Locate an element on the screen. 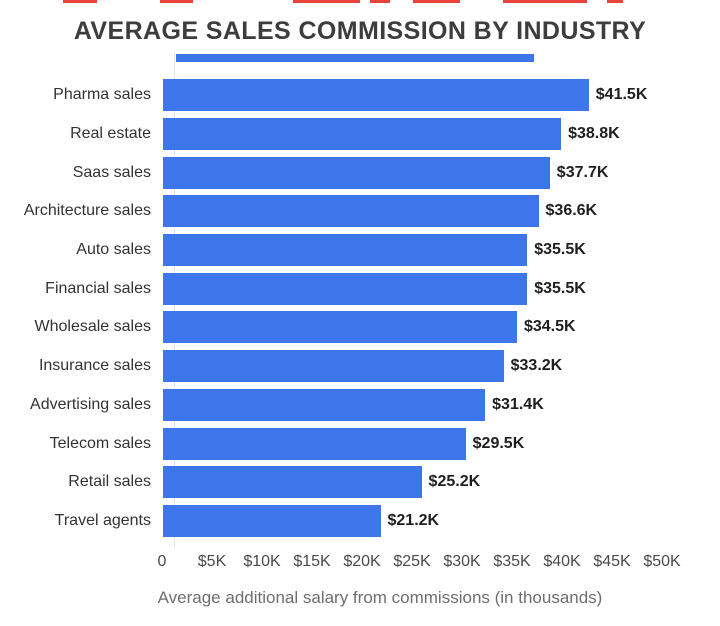  bar-row: Wholesale sales $34.5K is located at coordinates (360, 327).